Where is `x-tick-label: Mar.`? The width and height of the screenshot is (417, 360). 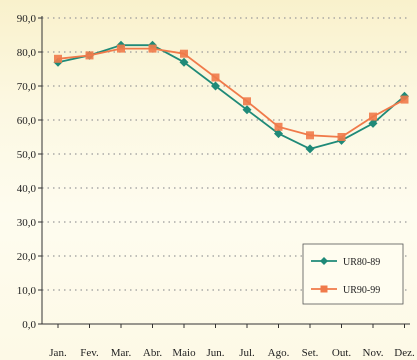
x-tick-label: Mar. is located at coordinates (121, 353).